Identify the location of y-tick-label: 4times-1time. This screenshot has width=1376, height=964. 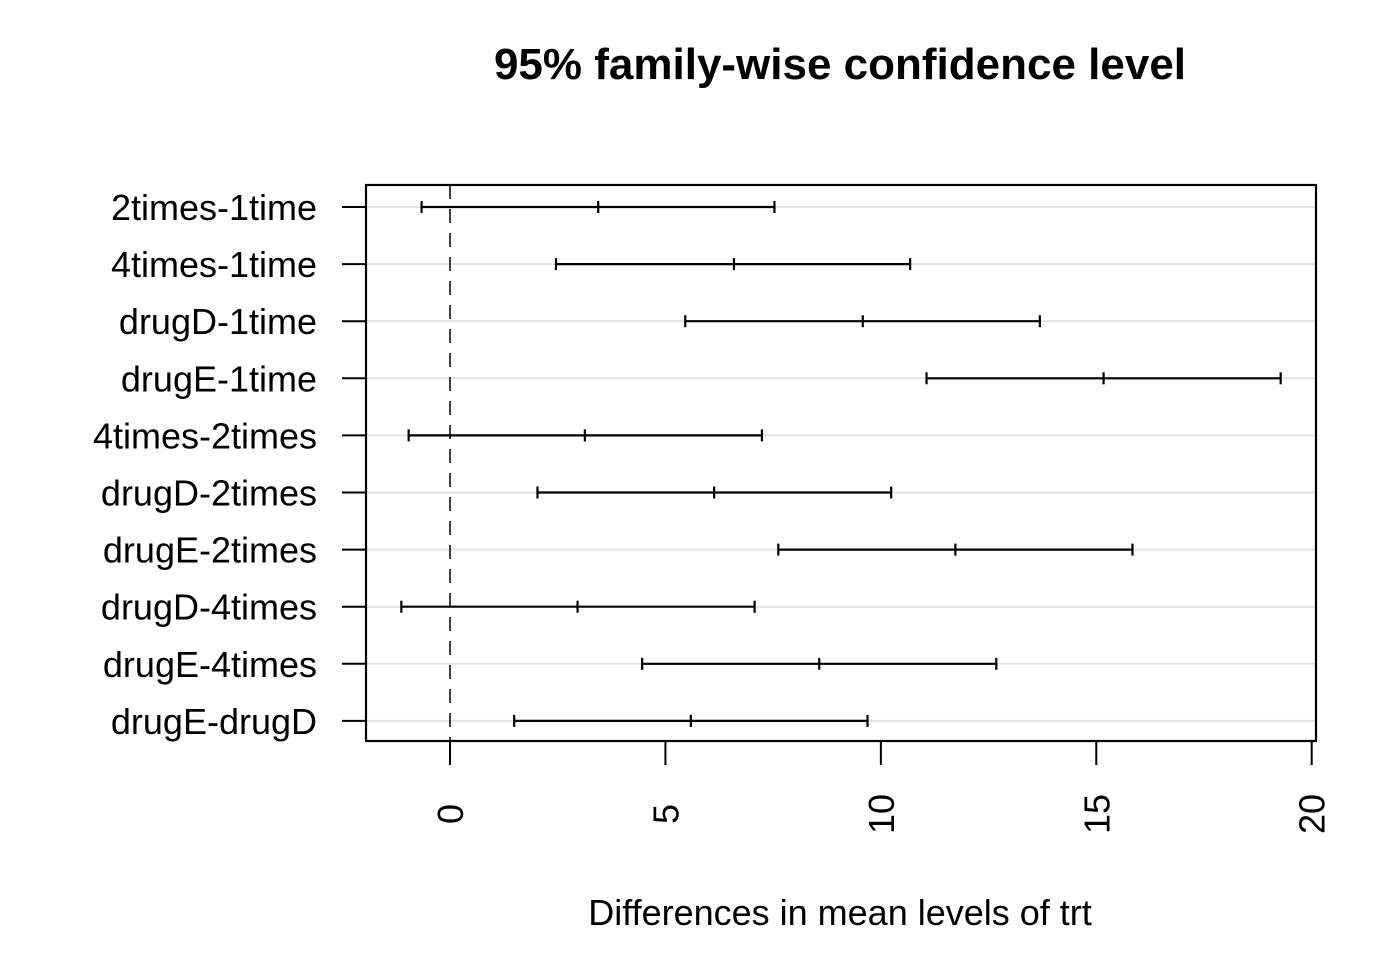
(214, 264).